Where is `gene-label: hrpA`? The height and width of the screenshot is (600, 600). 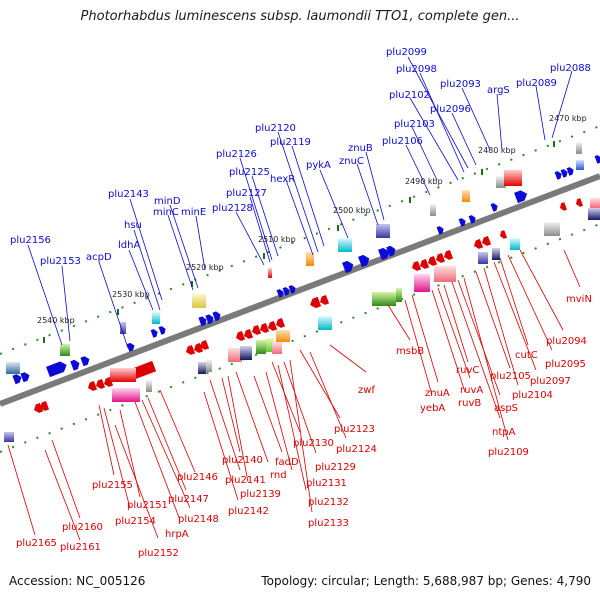 gene-label: hrpA is located at coordinates (161, 470).